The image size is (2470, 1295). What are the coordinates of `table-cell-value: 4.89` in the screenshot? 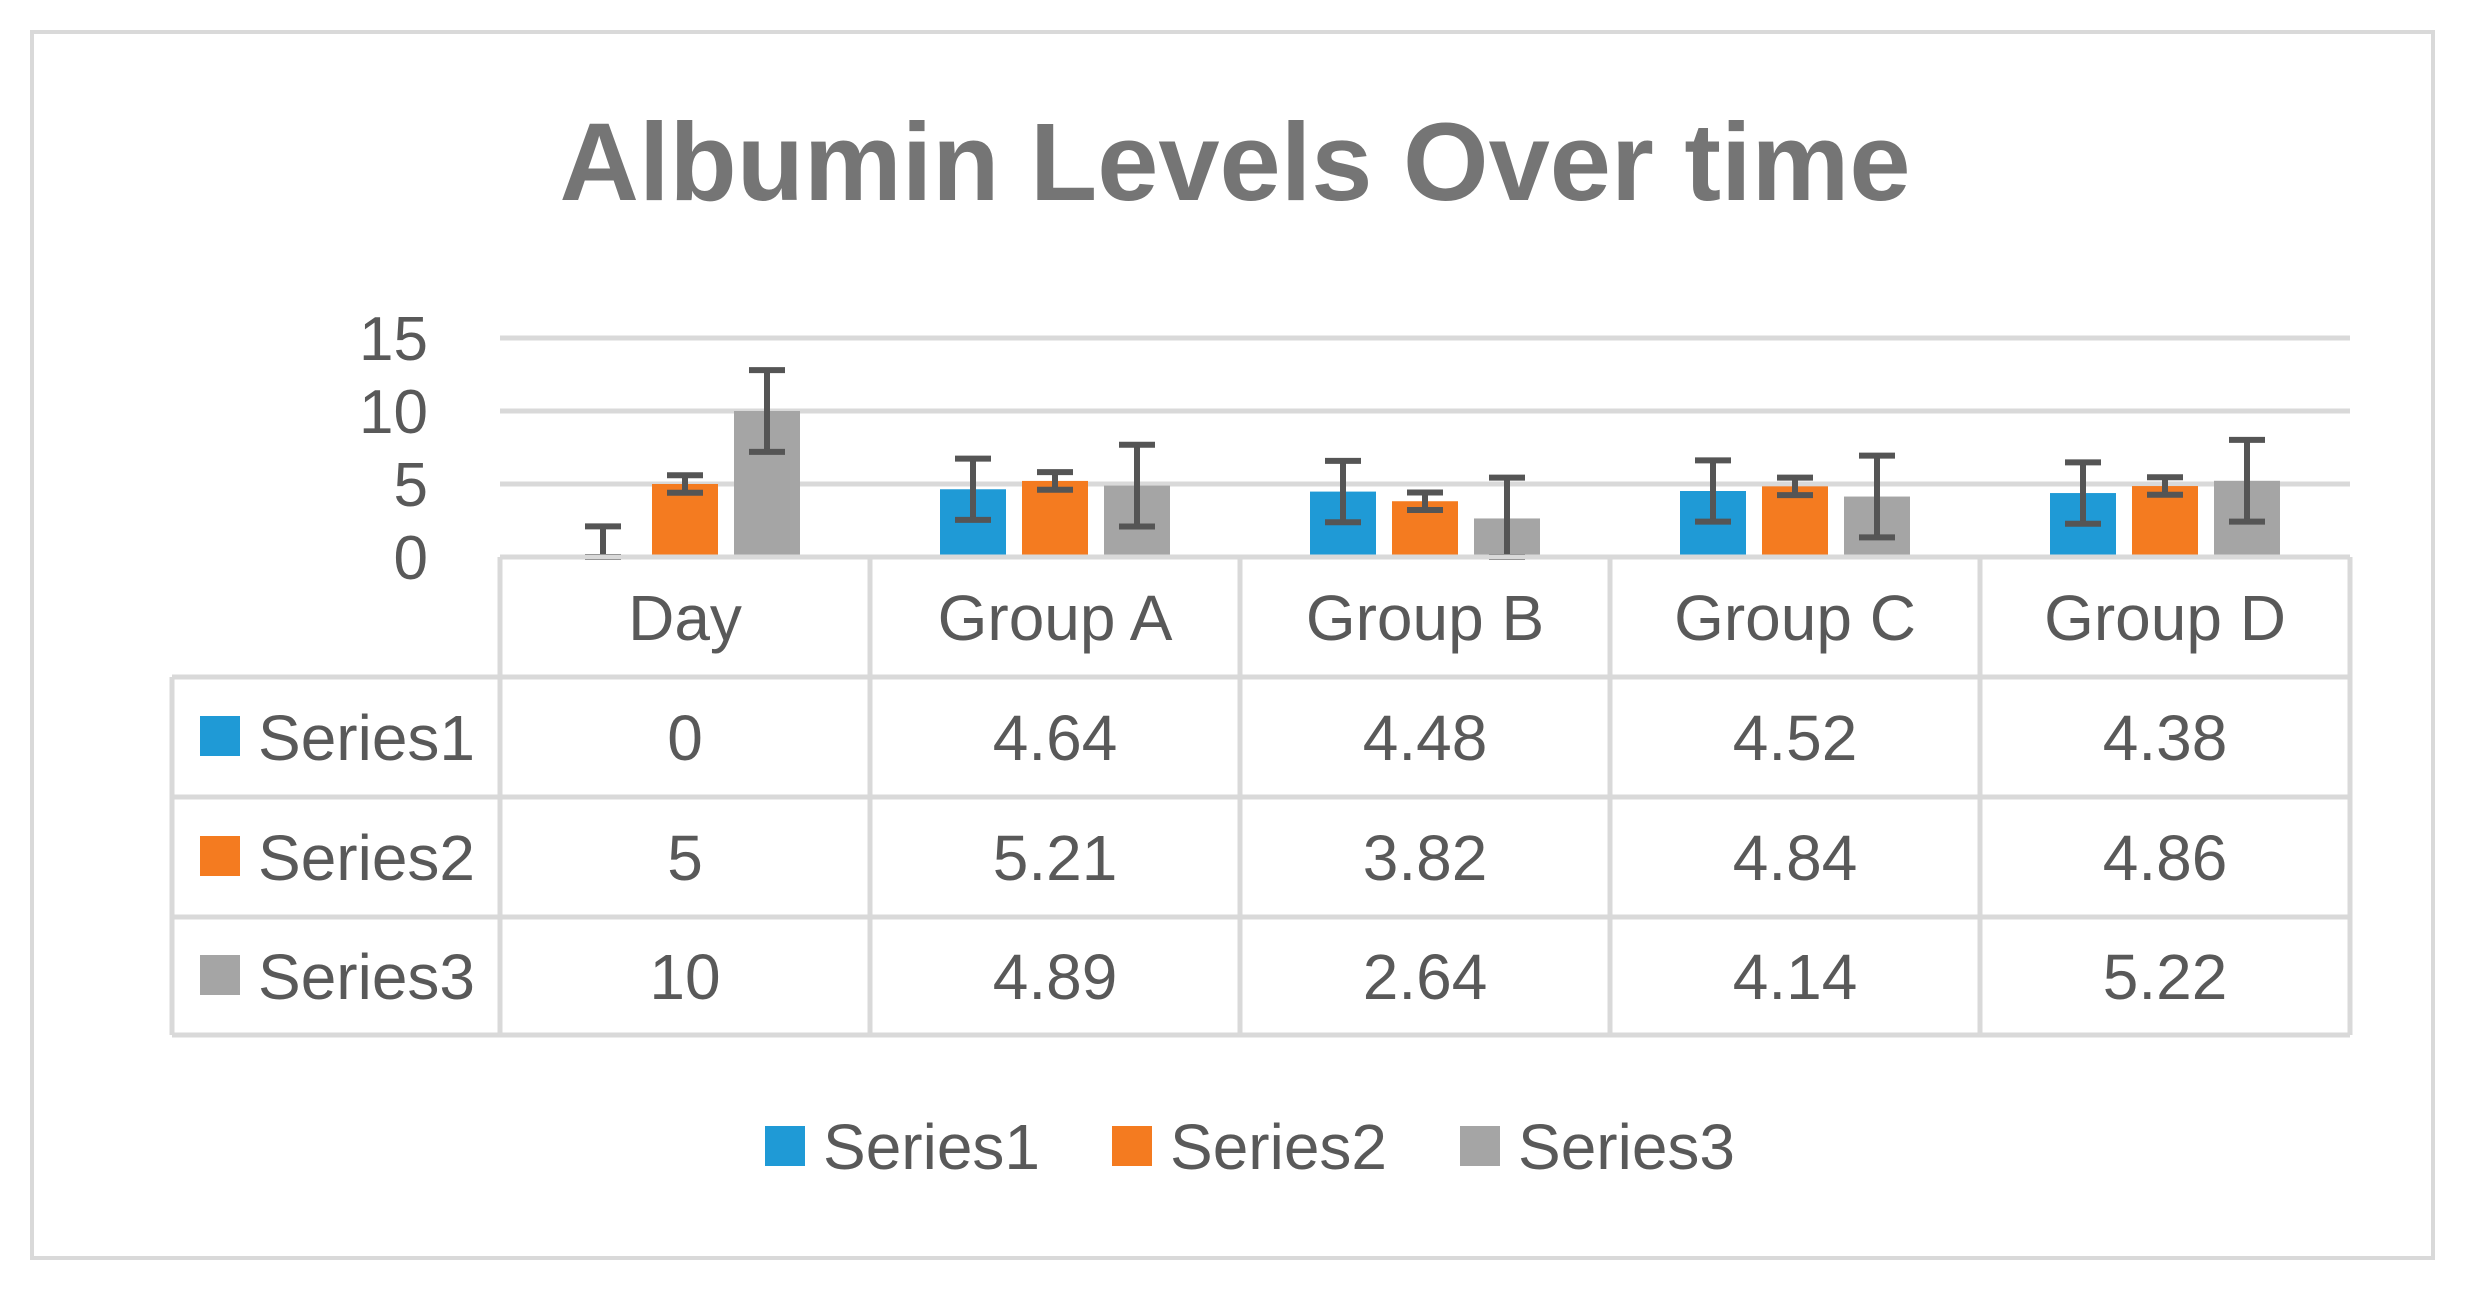 It's located at (1055, 977).